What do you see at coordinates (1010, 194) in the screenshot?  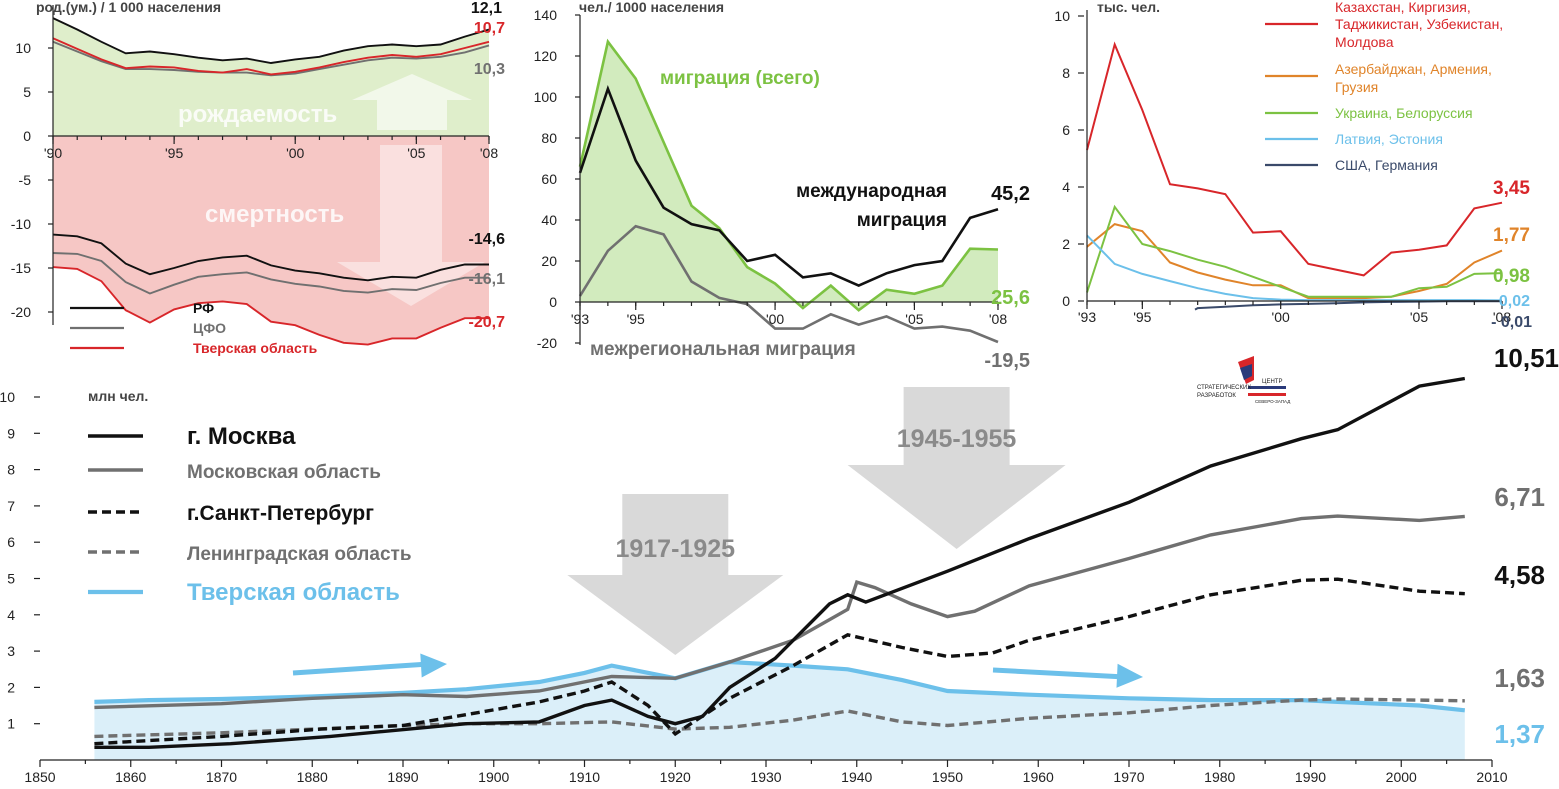 I see `migration-end-international: 45,2` at bounding box center [1010, 194].